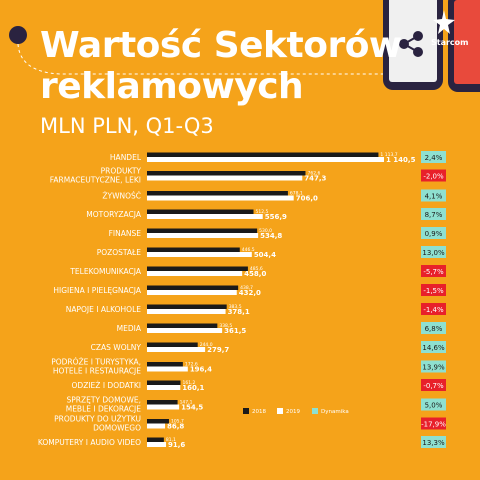 The width and height of the screenshot is (480, 480). Describe the element at coordinates (413, 45) in the screenshot. I see `phone-left-icon` at that location.